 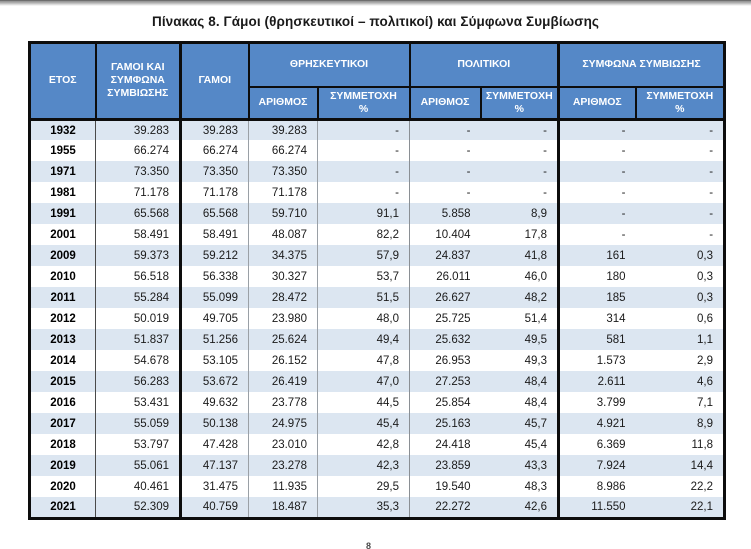 What do you see at coordinates (62, 172) in the screenshot?
I see `year-cell: 1971` at bounding box center [62, 172].